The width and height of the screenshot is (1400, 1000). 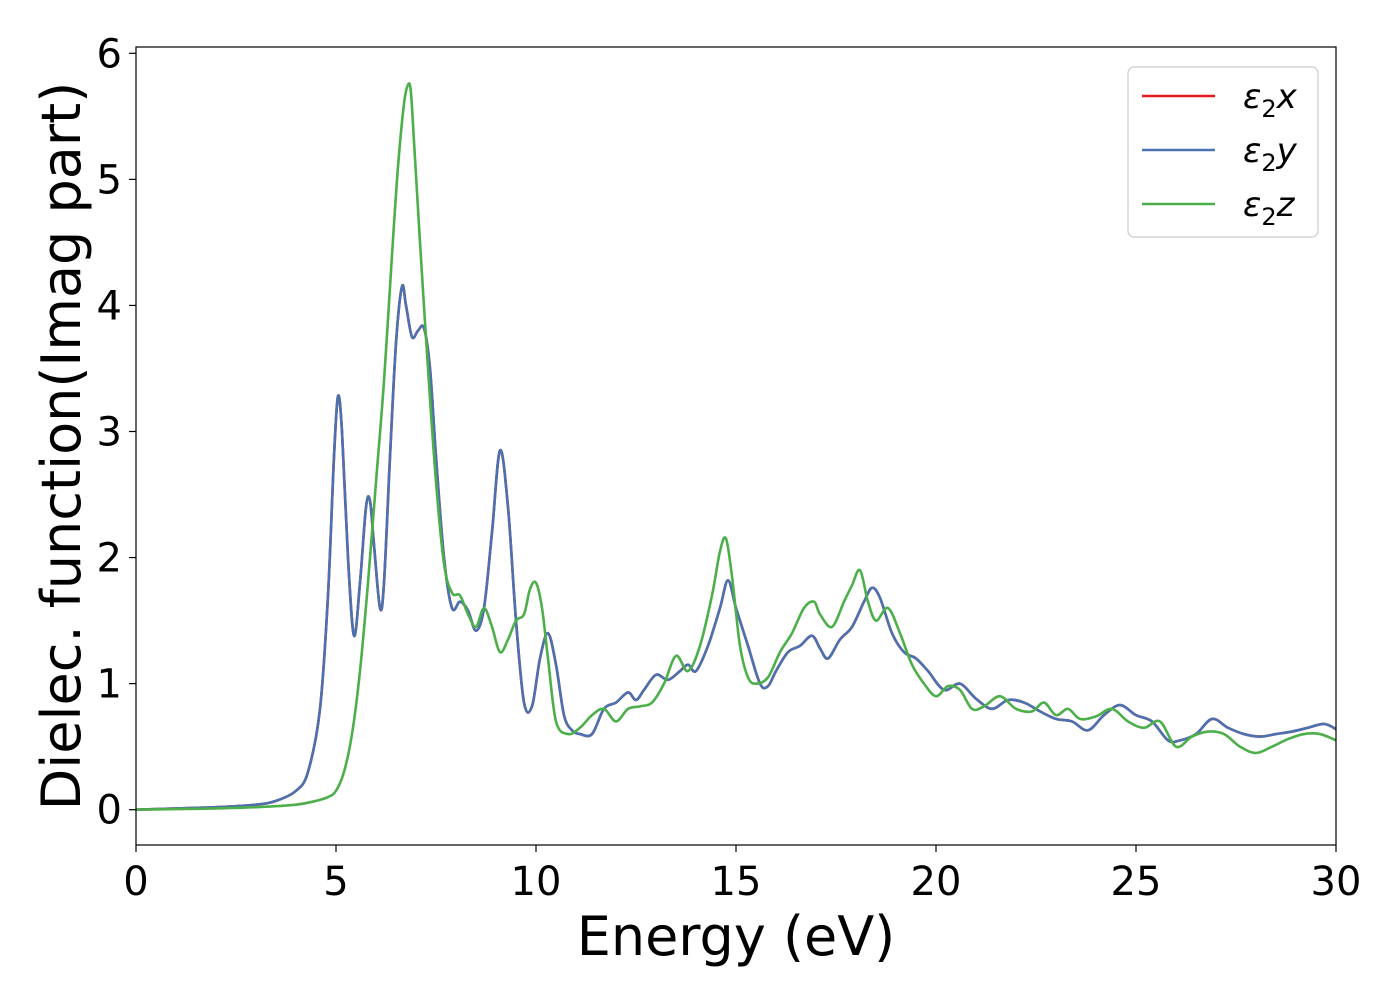 I want to click on legend-label-2: ε2z, so click(x=1269, y=208).